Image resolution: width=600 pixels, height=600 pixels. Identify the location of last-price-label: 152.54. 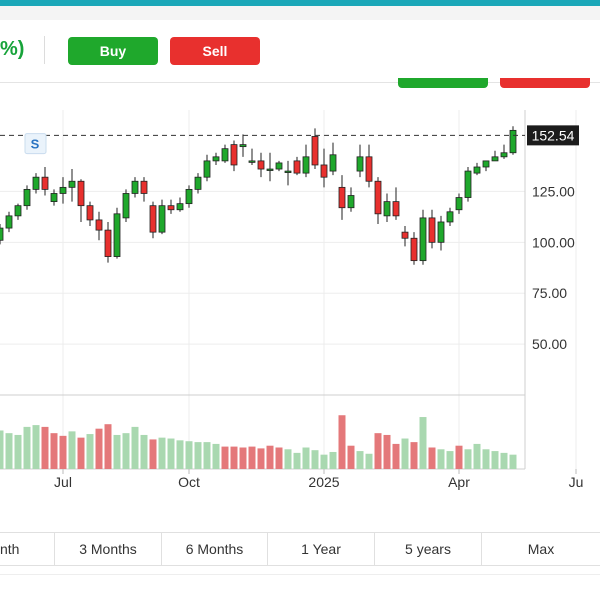
(553, 135).